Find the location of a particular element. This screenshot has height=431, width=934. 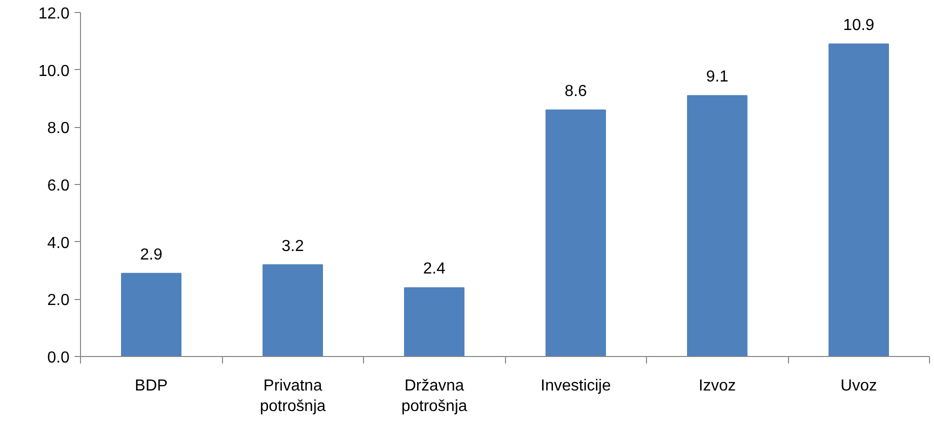

x-tick-label: Privatna potrošnja is located at coordinates (293, 396).